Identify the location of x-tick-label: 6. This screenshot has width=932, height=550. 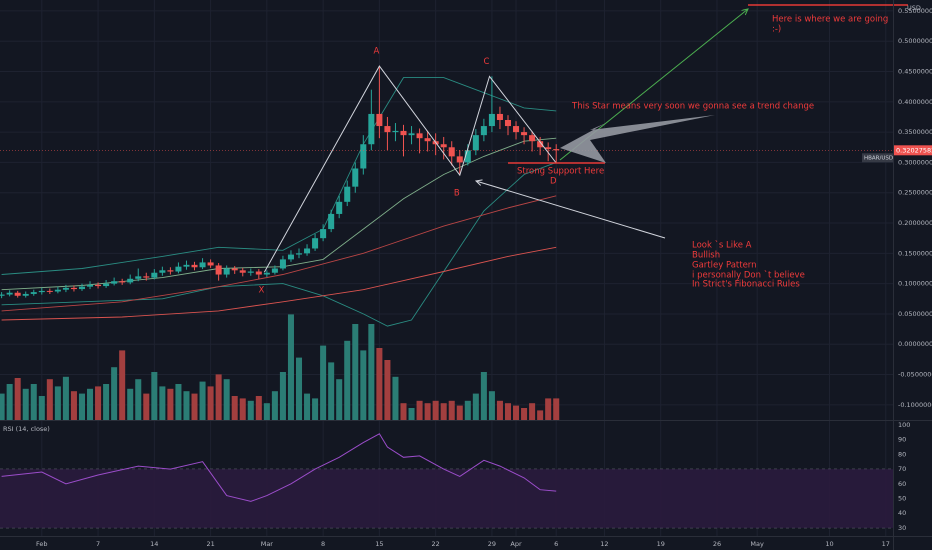
(556, 544).